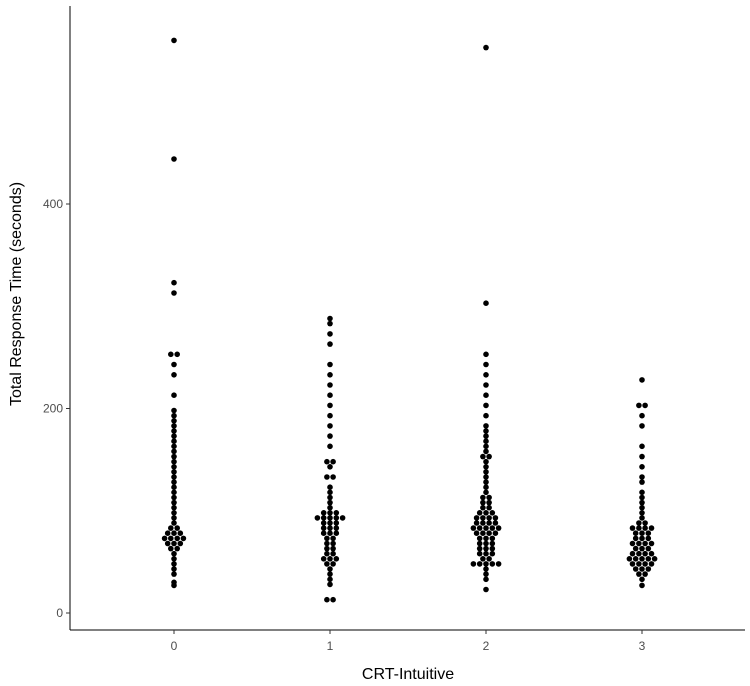 The width and height of the screenshot is (750, 686). What do you see at coordinates (330, 646) in the screenshot?
I see `x-tick-label-1: 1` at bounding box center [330, 646].